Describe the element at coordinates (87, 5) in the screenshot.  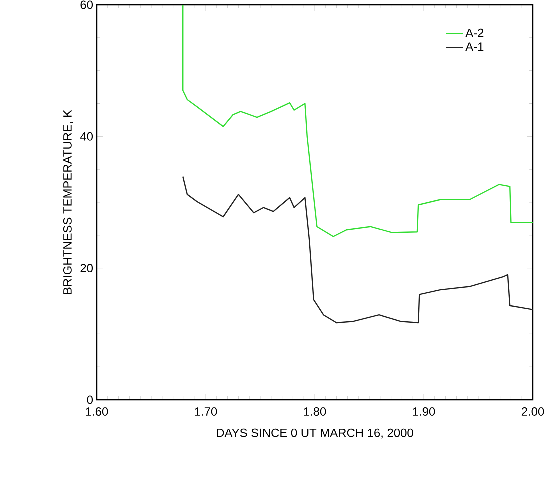
I see `y-tick-label: 60` at that location.